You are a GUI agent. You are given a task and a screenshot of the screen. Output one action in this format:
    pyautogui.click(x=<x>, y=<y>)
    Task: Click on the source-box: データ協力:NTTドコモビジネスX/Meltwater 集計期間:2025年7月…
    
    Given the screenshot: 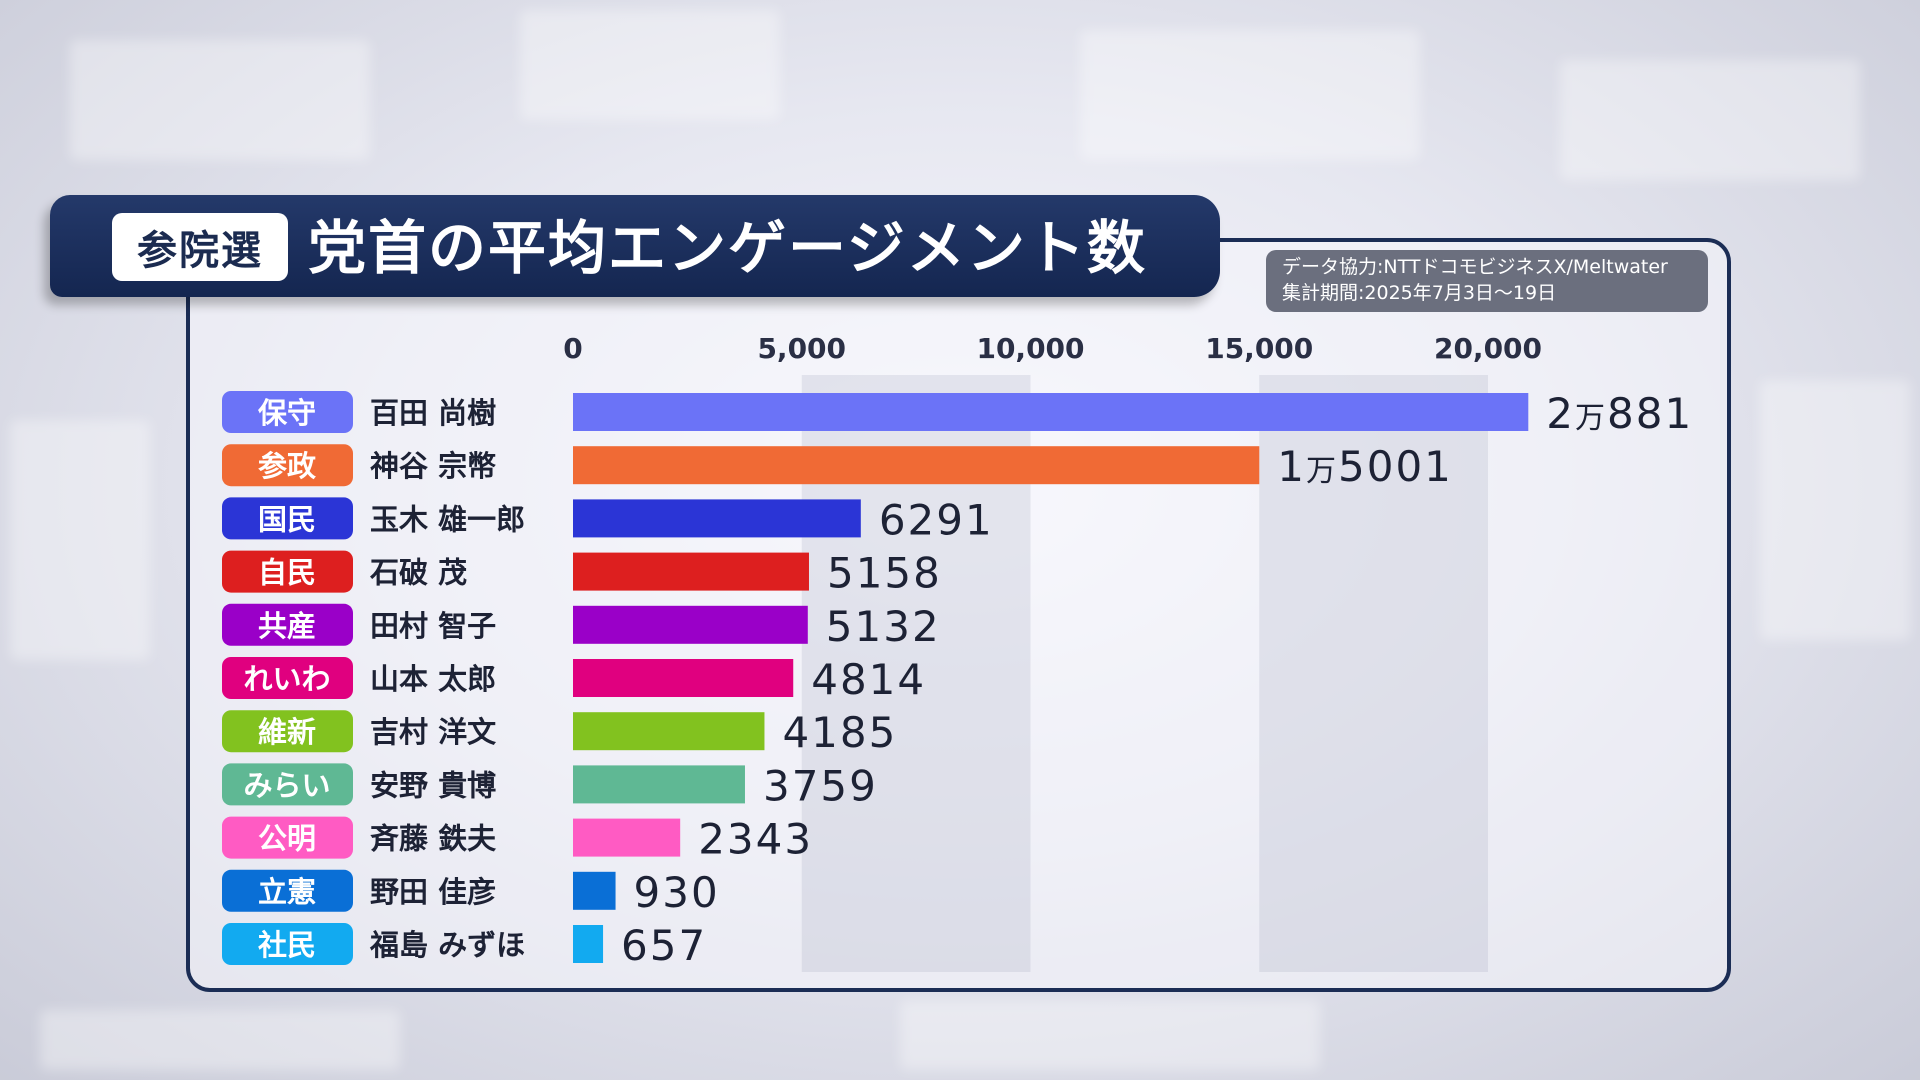 What is the action you would take?
    pyautogui.click(x=1487, y=281)
    